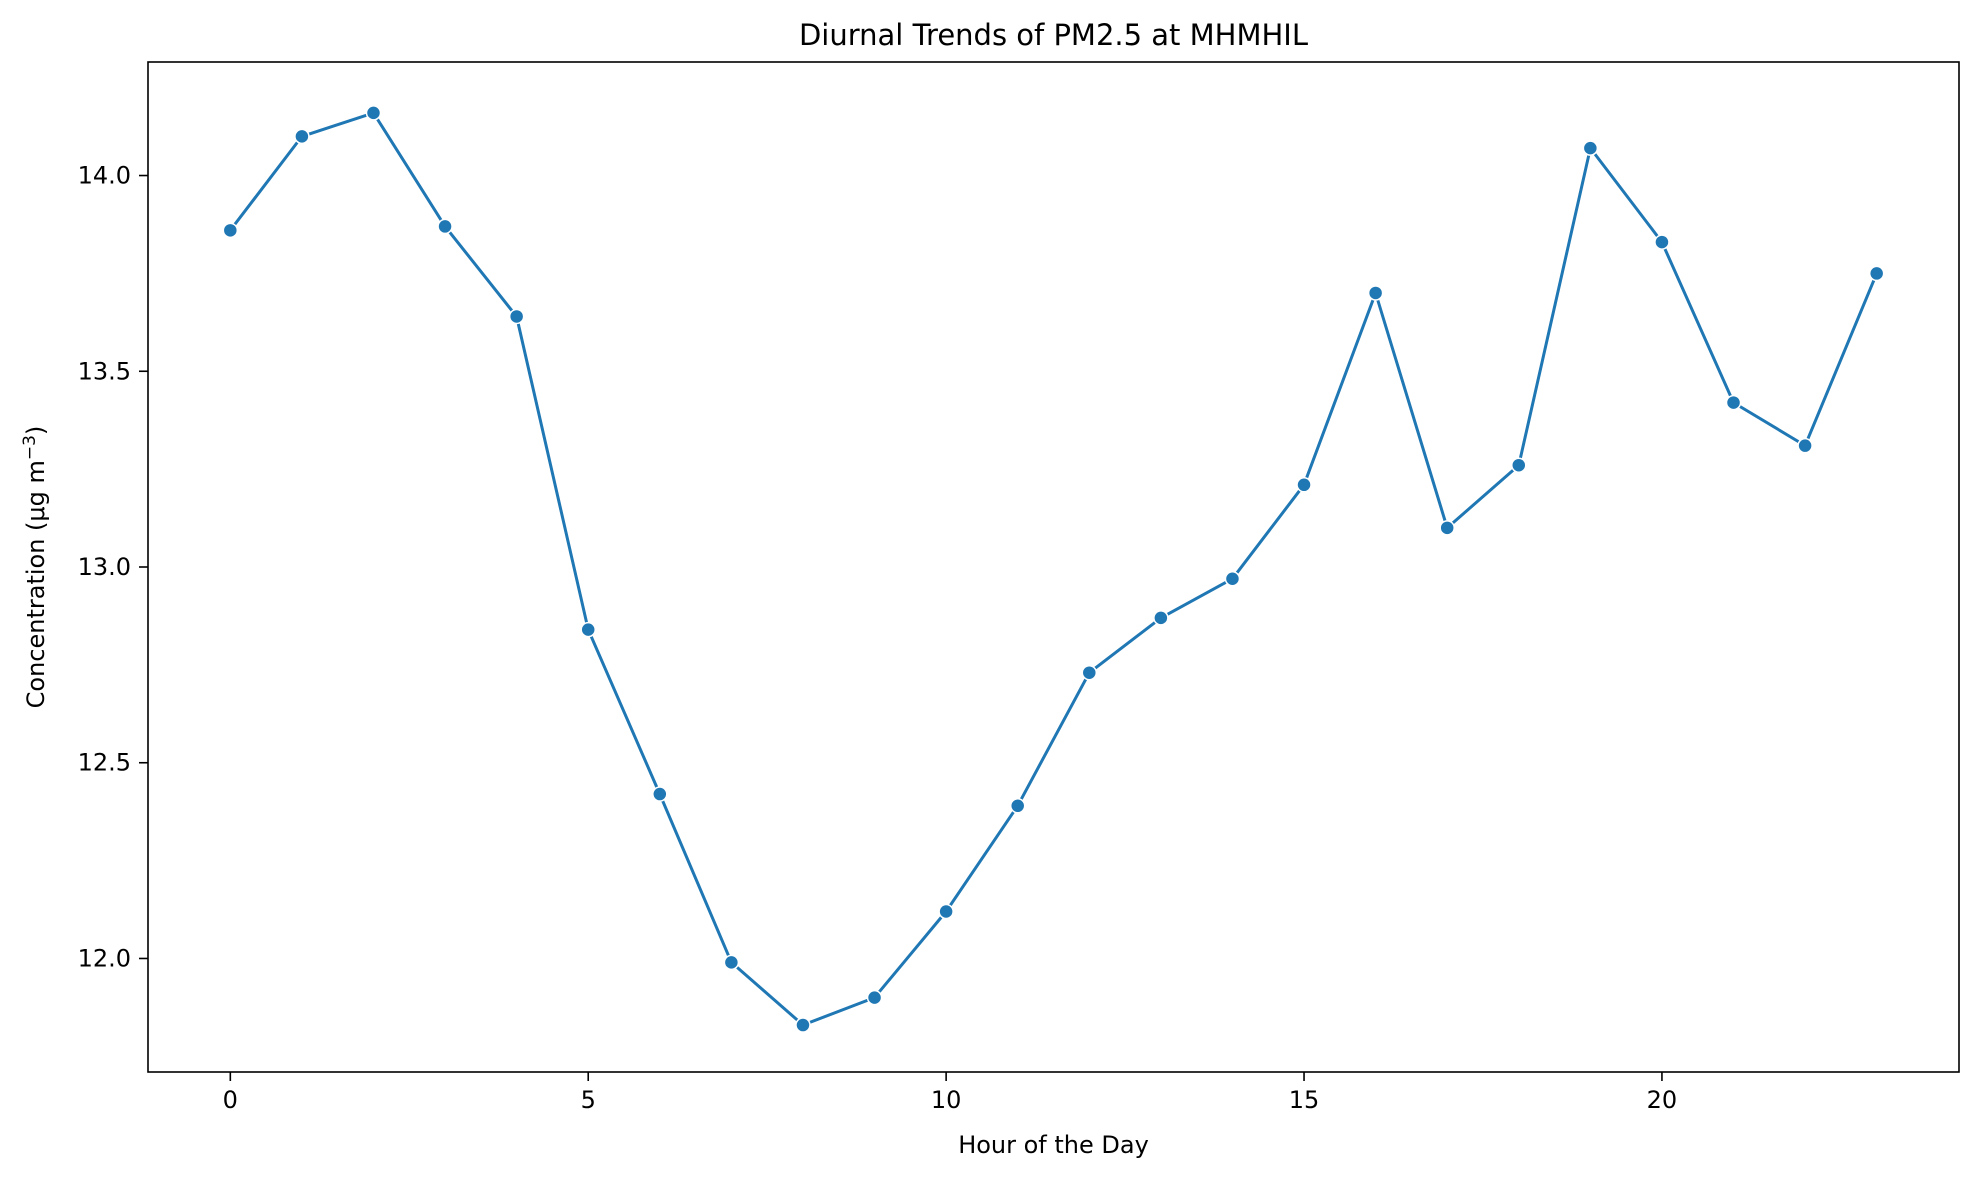 The image size is (1979, 1180). I want to click on x-tick-label: 0, so click(230, 1100).